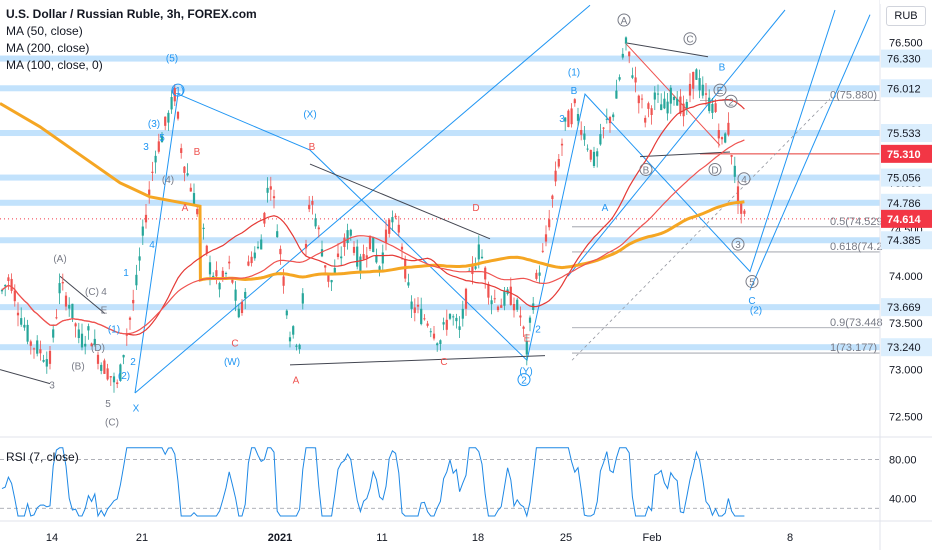  What do you see at coordinates (685, 154) in the screenshot?
I see `flag-lower-line` at bounding box center [685, 154].